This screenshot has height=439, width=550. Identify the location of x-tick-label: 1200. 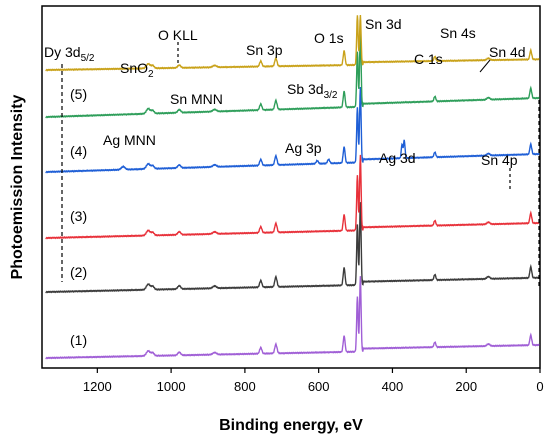
(97, 386).